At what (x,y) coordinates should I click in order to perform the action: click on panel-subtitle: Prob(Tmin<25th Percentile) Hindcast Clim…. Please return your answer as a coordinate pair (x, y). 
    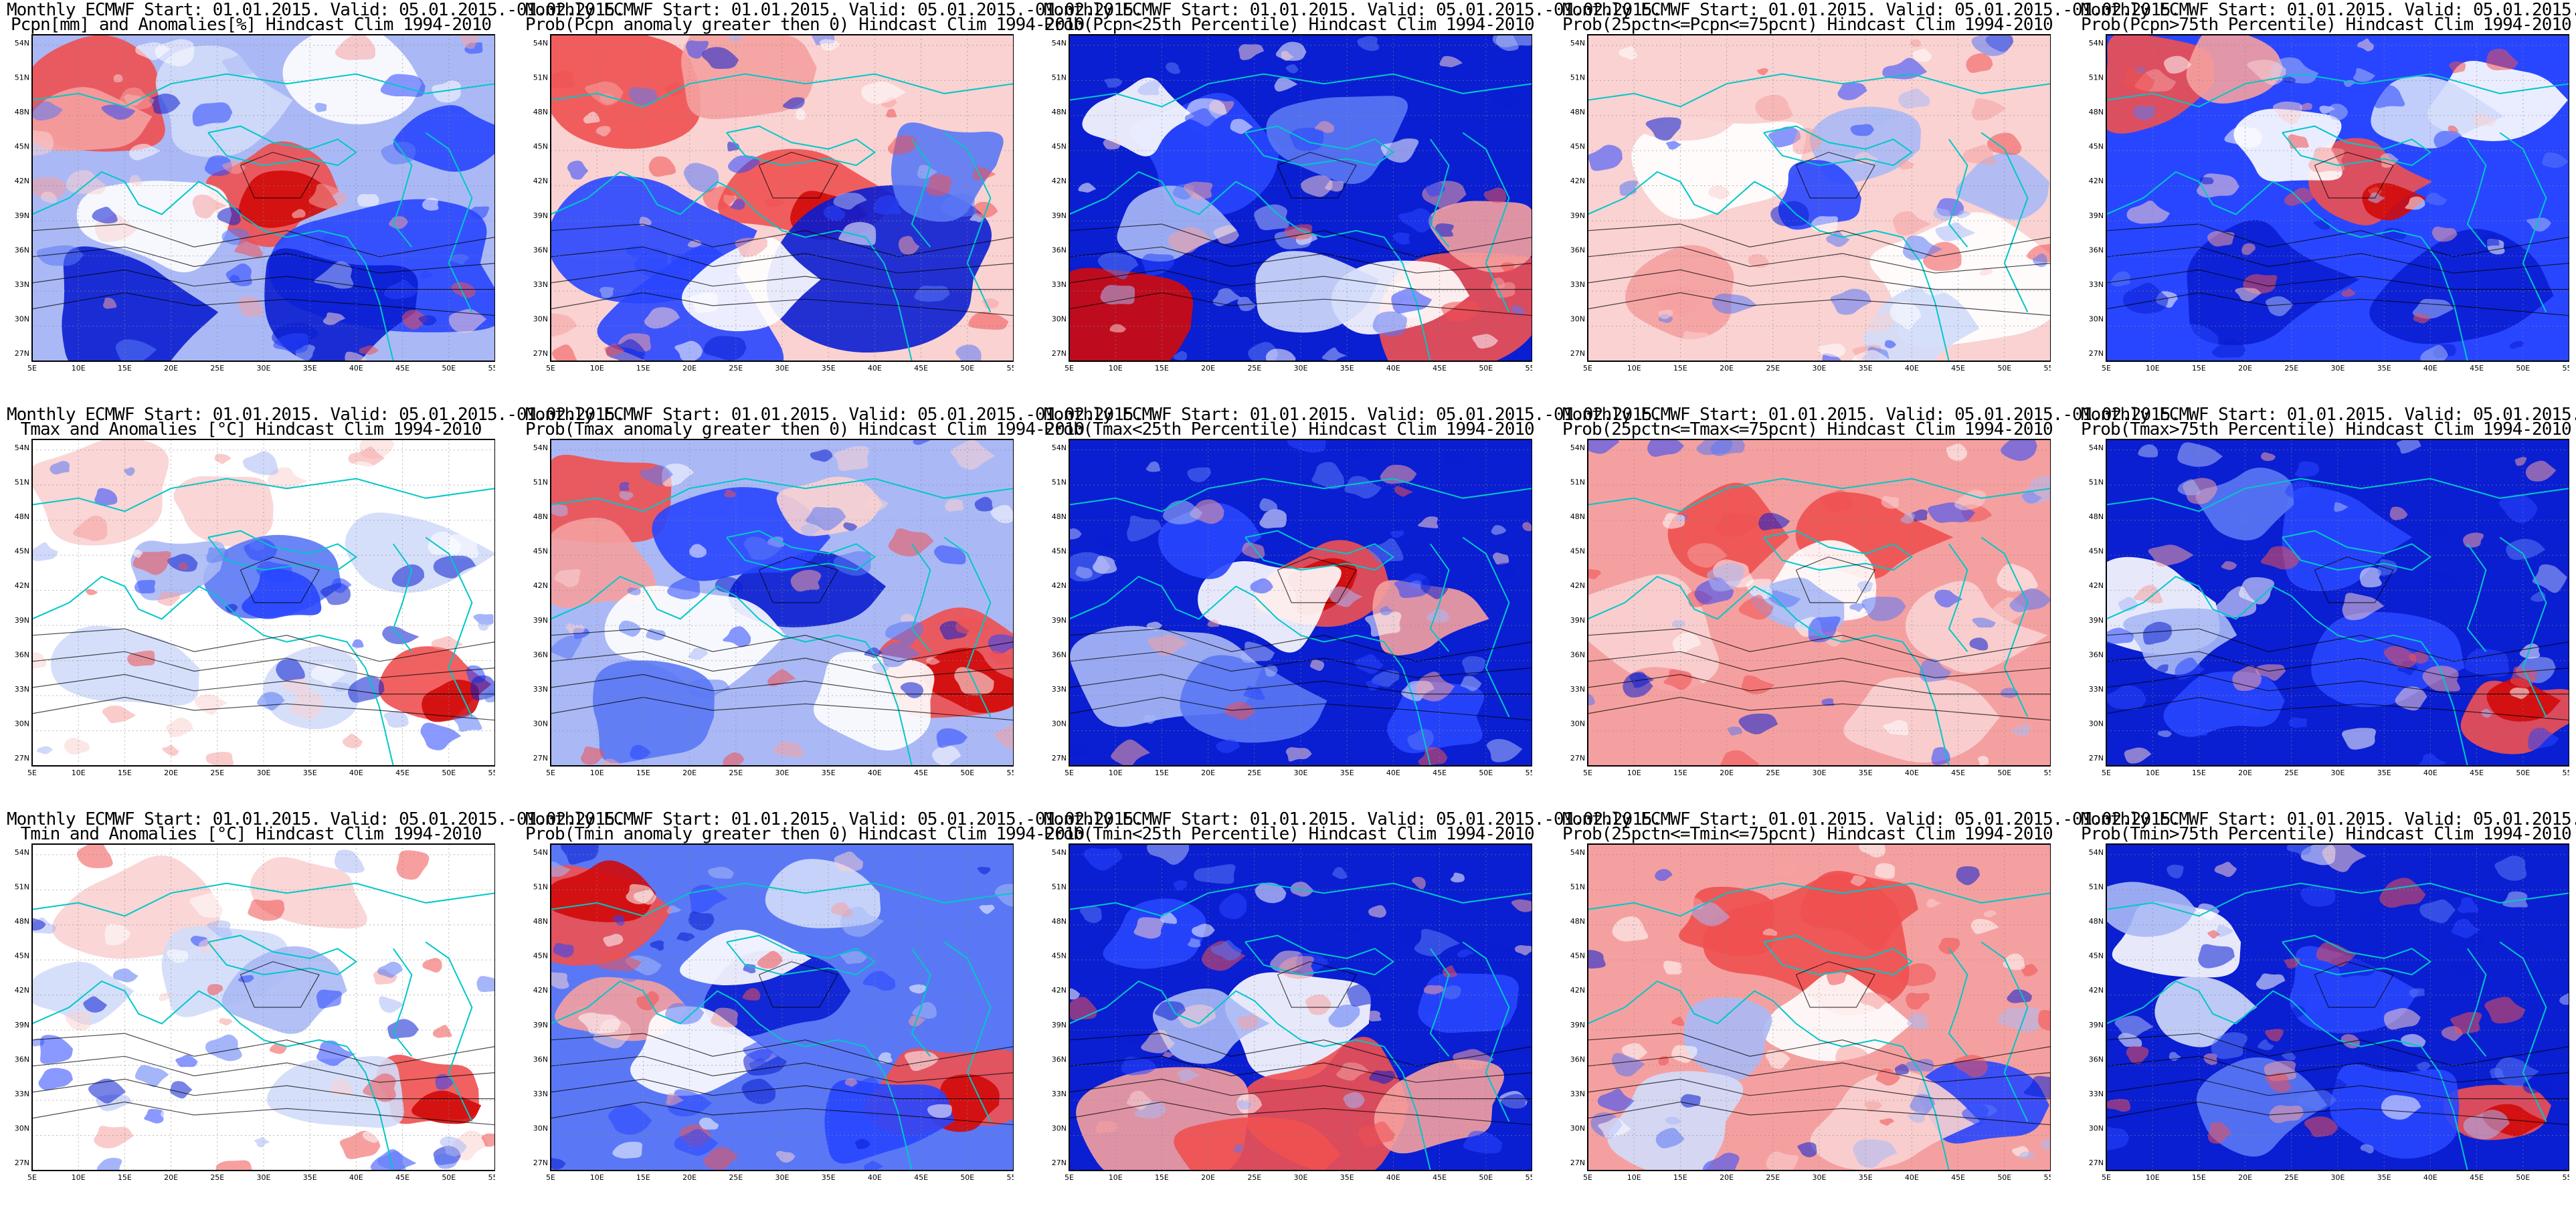
    Looking at the image, I should click on (1289, 834).